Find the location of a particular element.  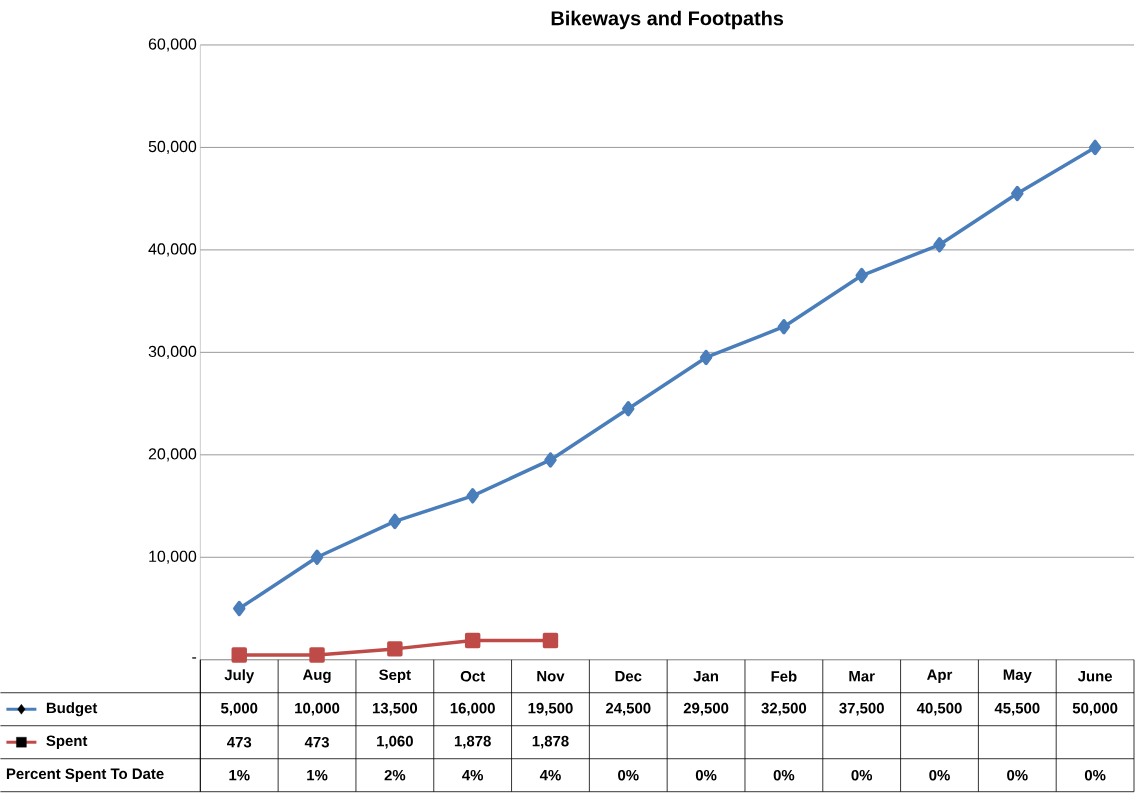

data-label: 50,000 is located at coordinates (1095, 709).